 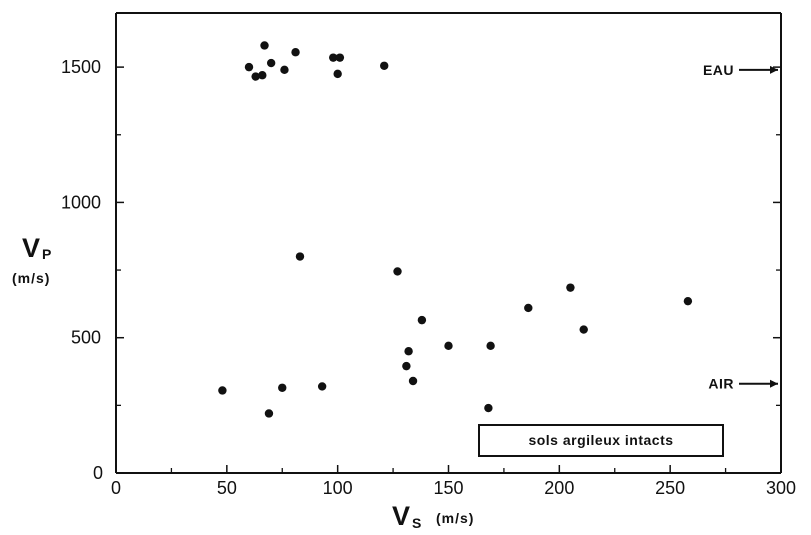 I want to click on legend-label: sols argileux intacts, so click(x=600, y=440).